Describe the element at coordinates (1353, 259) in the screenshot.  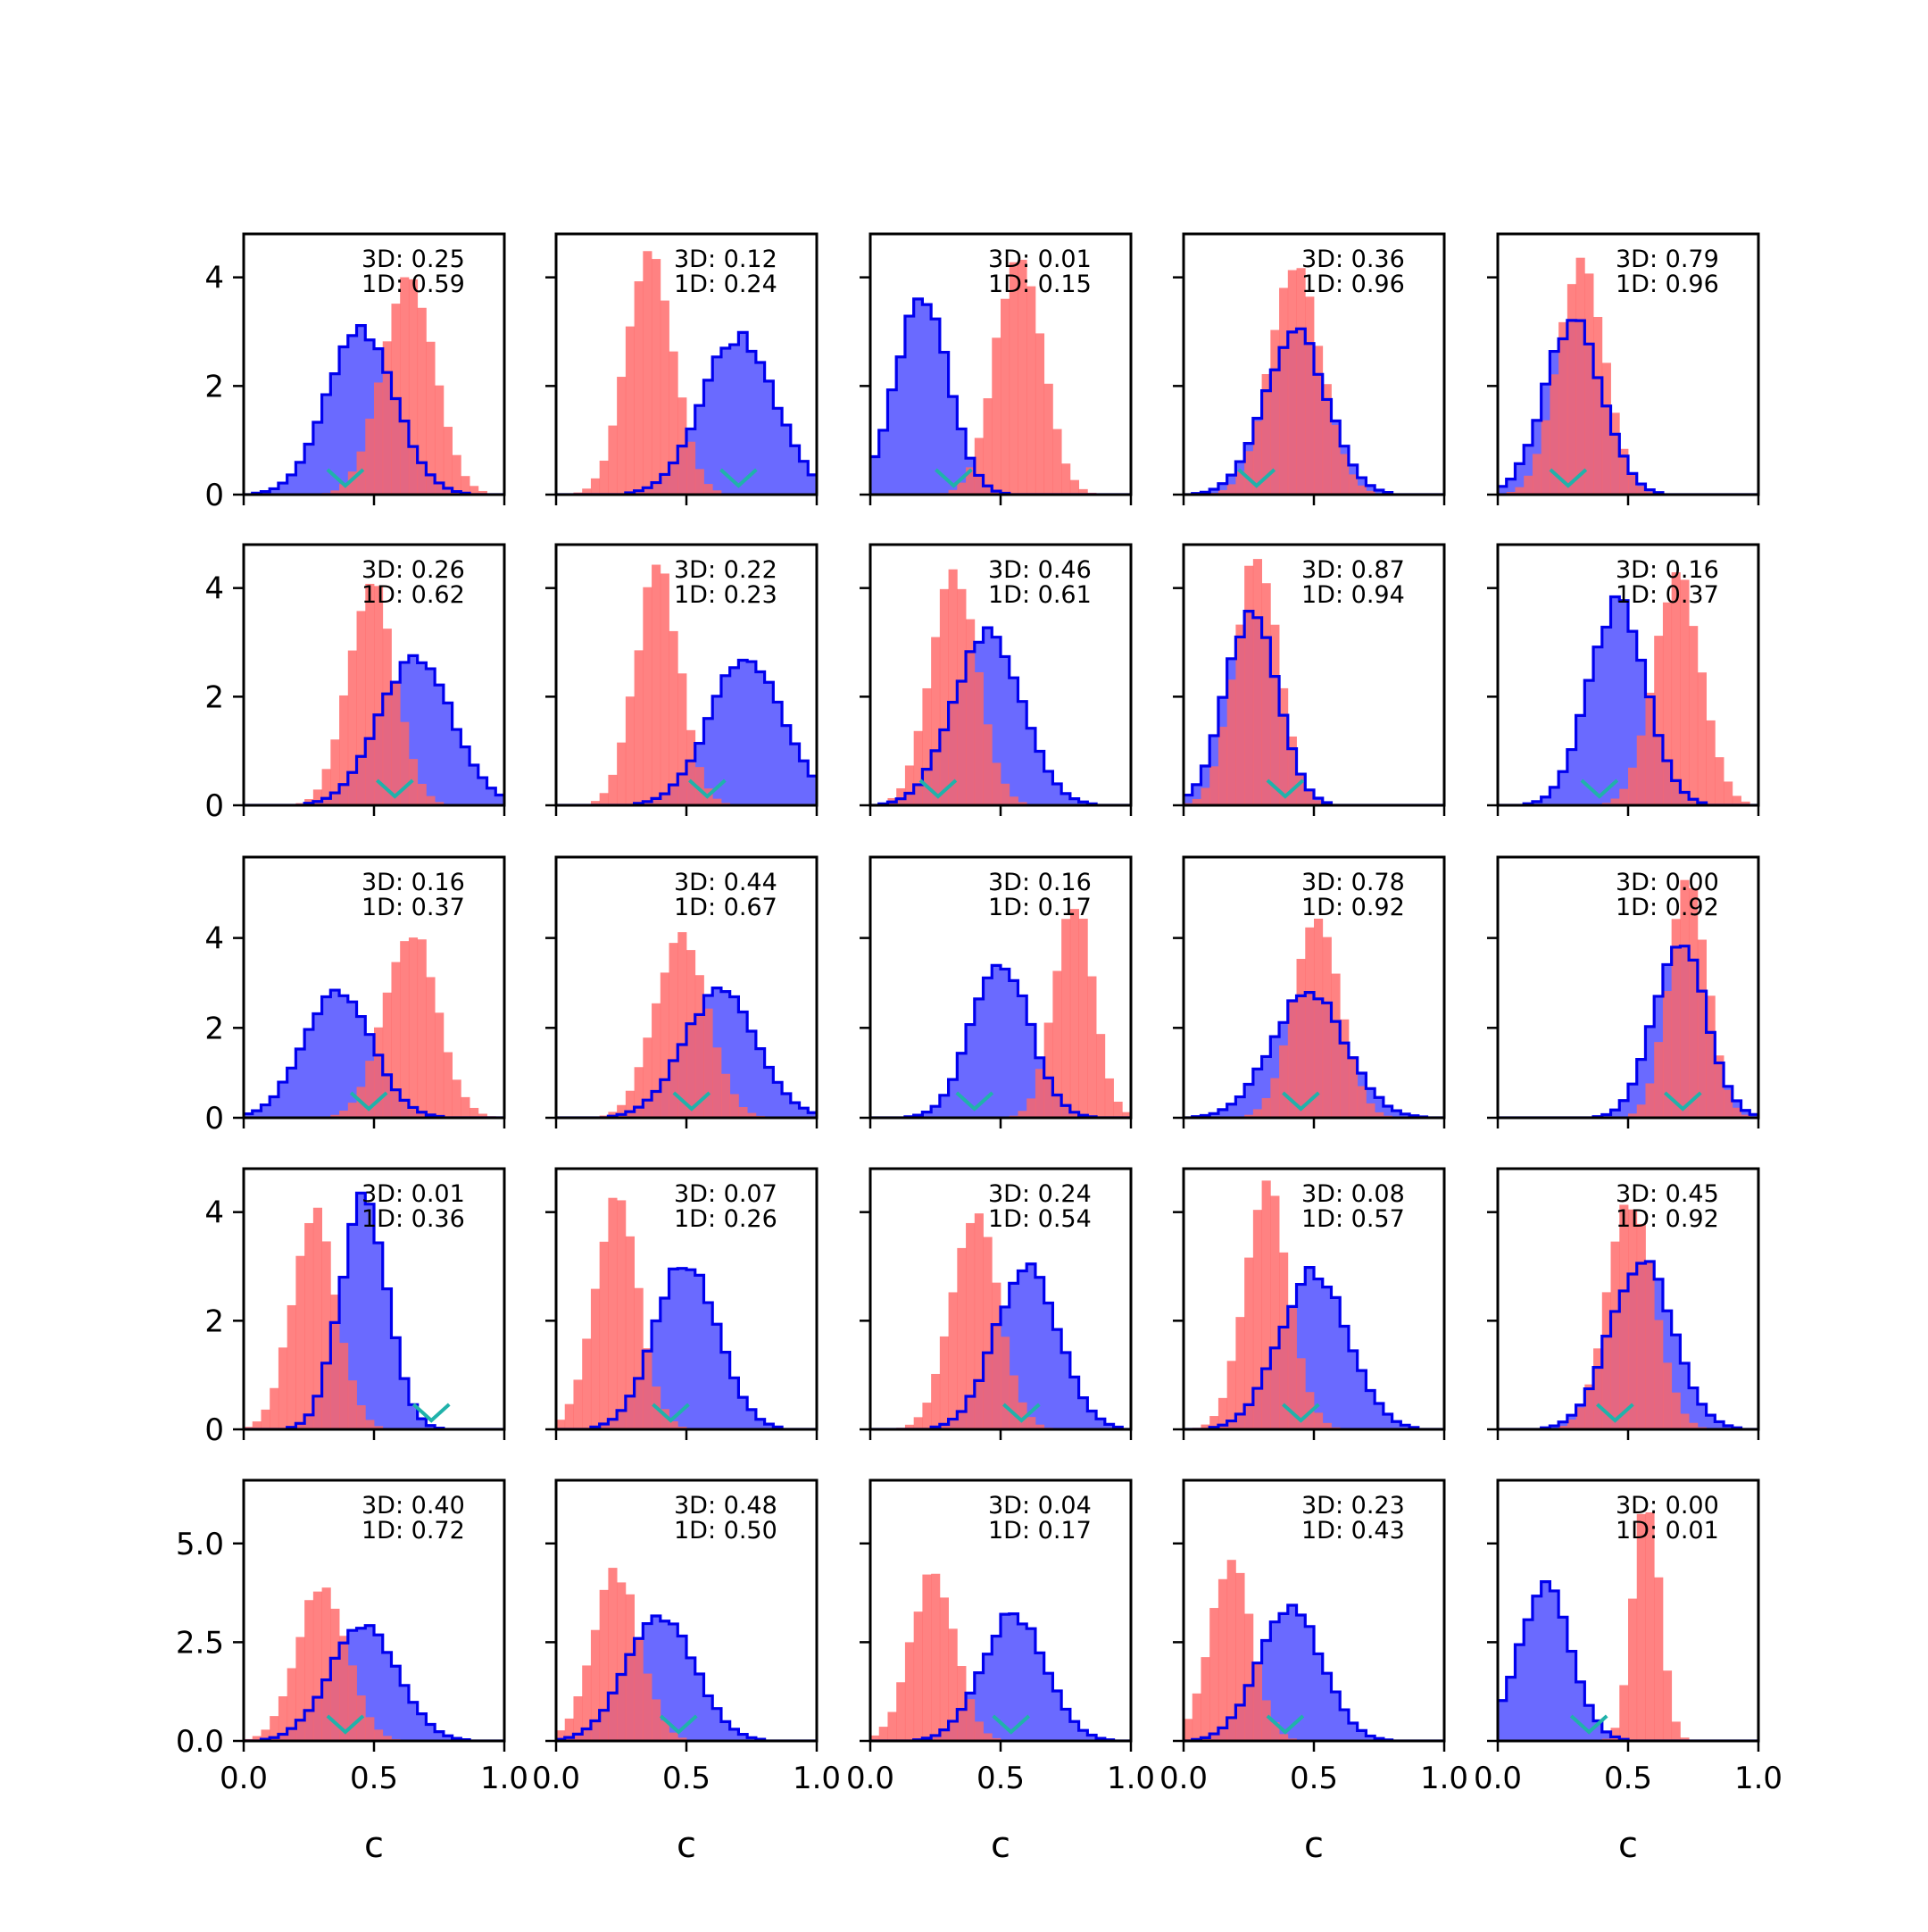
I see `panel-annotation: 3D: 0.36` at that location.